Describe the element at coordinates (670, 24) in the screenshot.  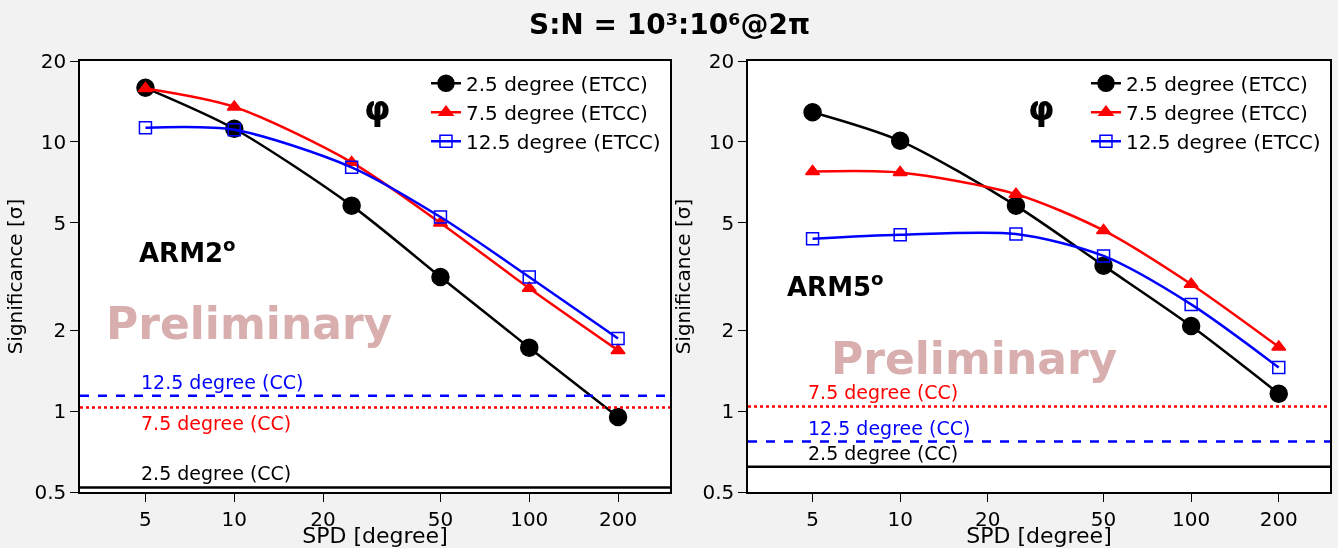
I see `chart-title: S:N = 10³:10⁶@2π` at that location.